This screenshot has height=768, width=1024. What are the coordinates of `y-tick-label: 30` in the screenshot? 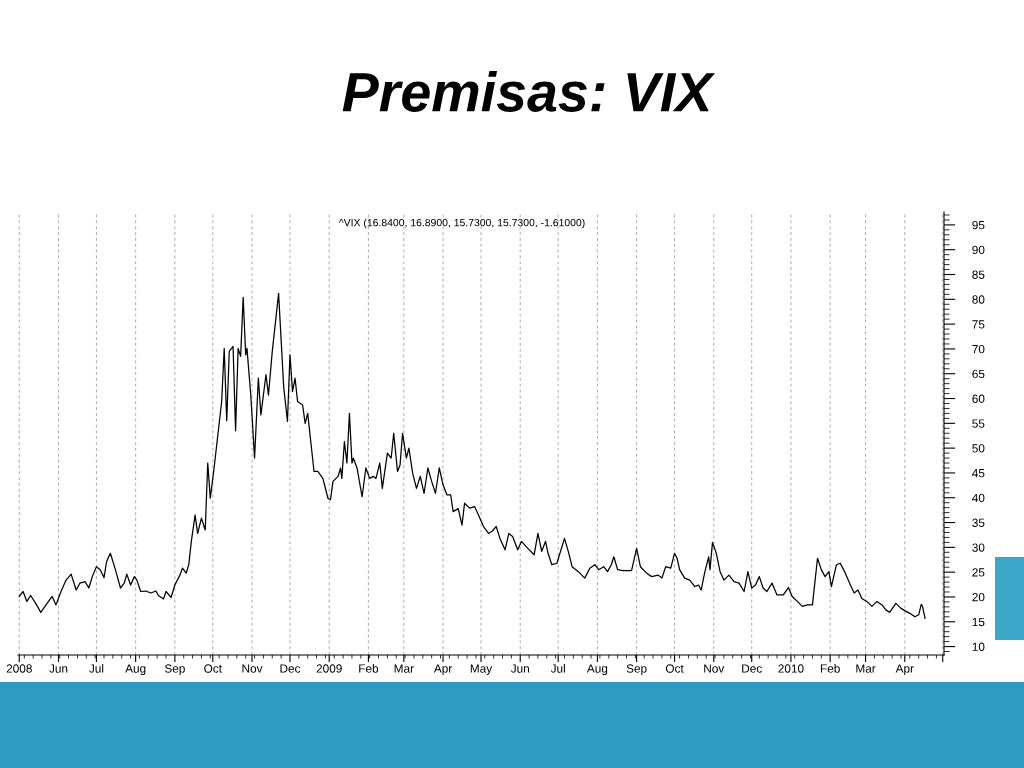 It's located at (978, 547).